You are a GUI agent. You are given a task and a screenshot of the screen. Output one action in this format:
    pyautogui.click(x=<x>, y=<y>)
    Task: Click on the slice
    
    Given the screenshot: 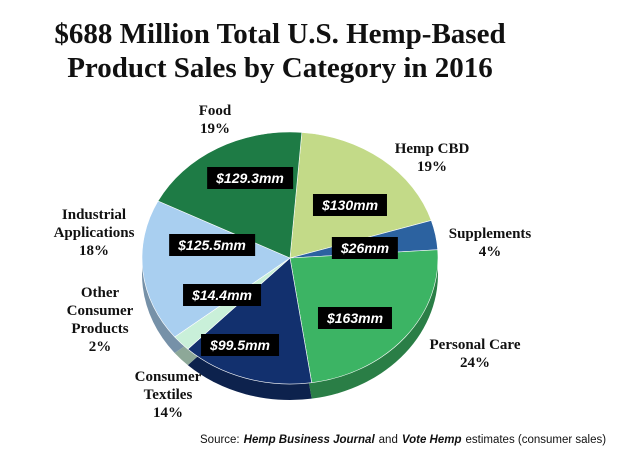 What is the action you would take?
    pyautogui.click(x=230, y=195)
    